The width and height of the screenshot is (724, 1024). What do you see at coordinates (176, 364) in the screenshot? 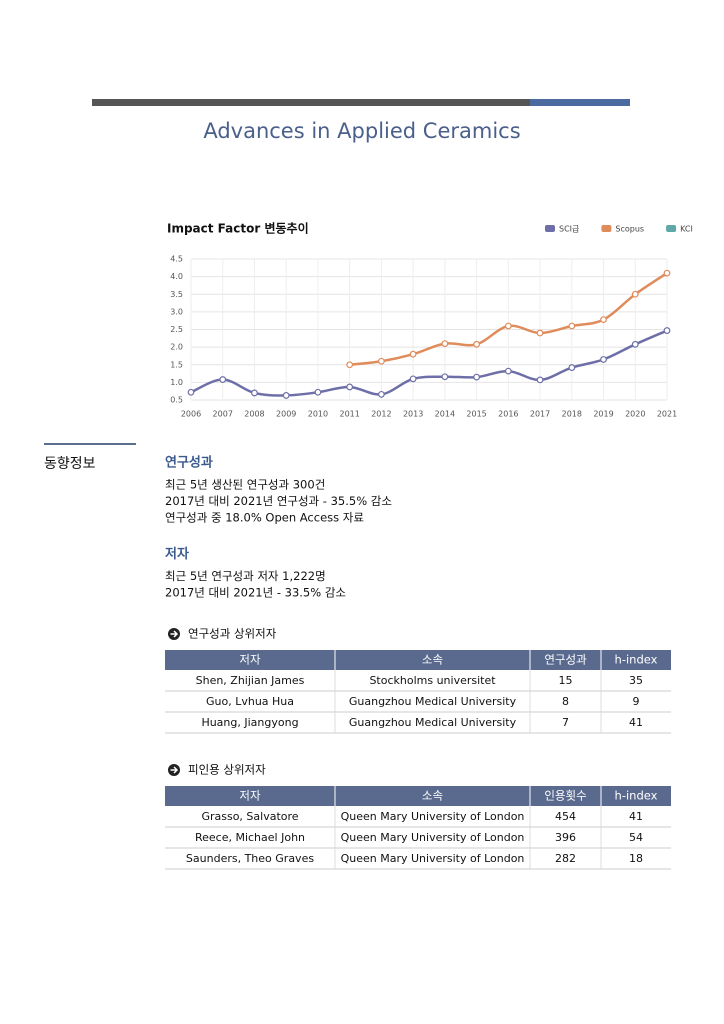
I see `y-tick-label: 1.5` at bounding box center [176, 364].